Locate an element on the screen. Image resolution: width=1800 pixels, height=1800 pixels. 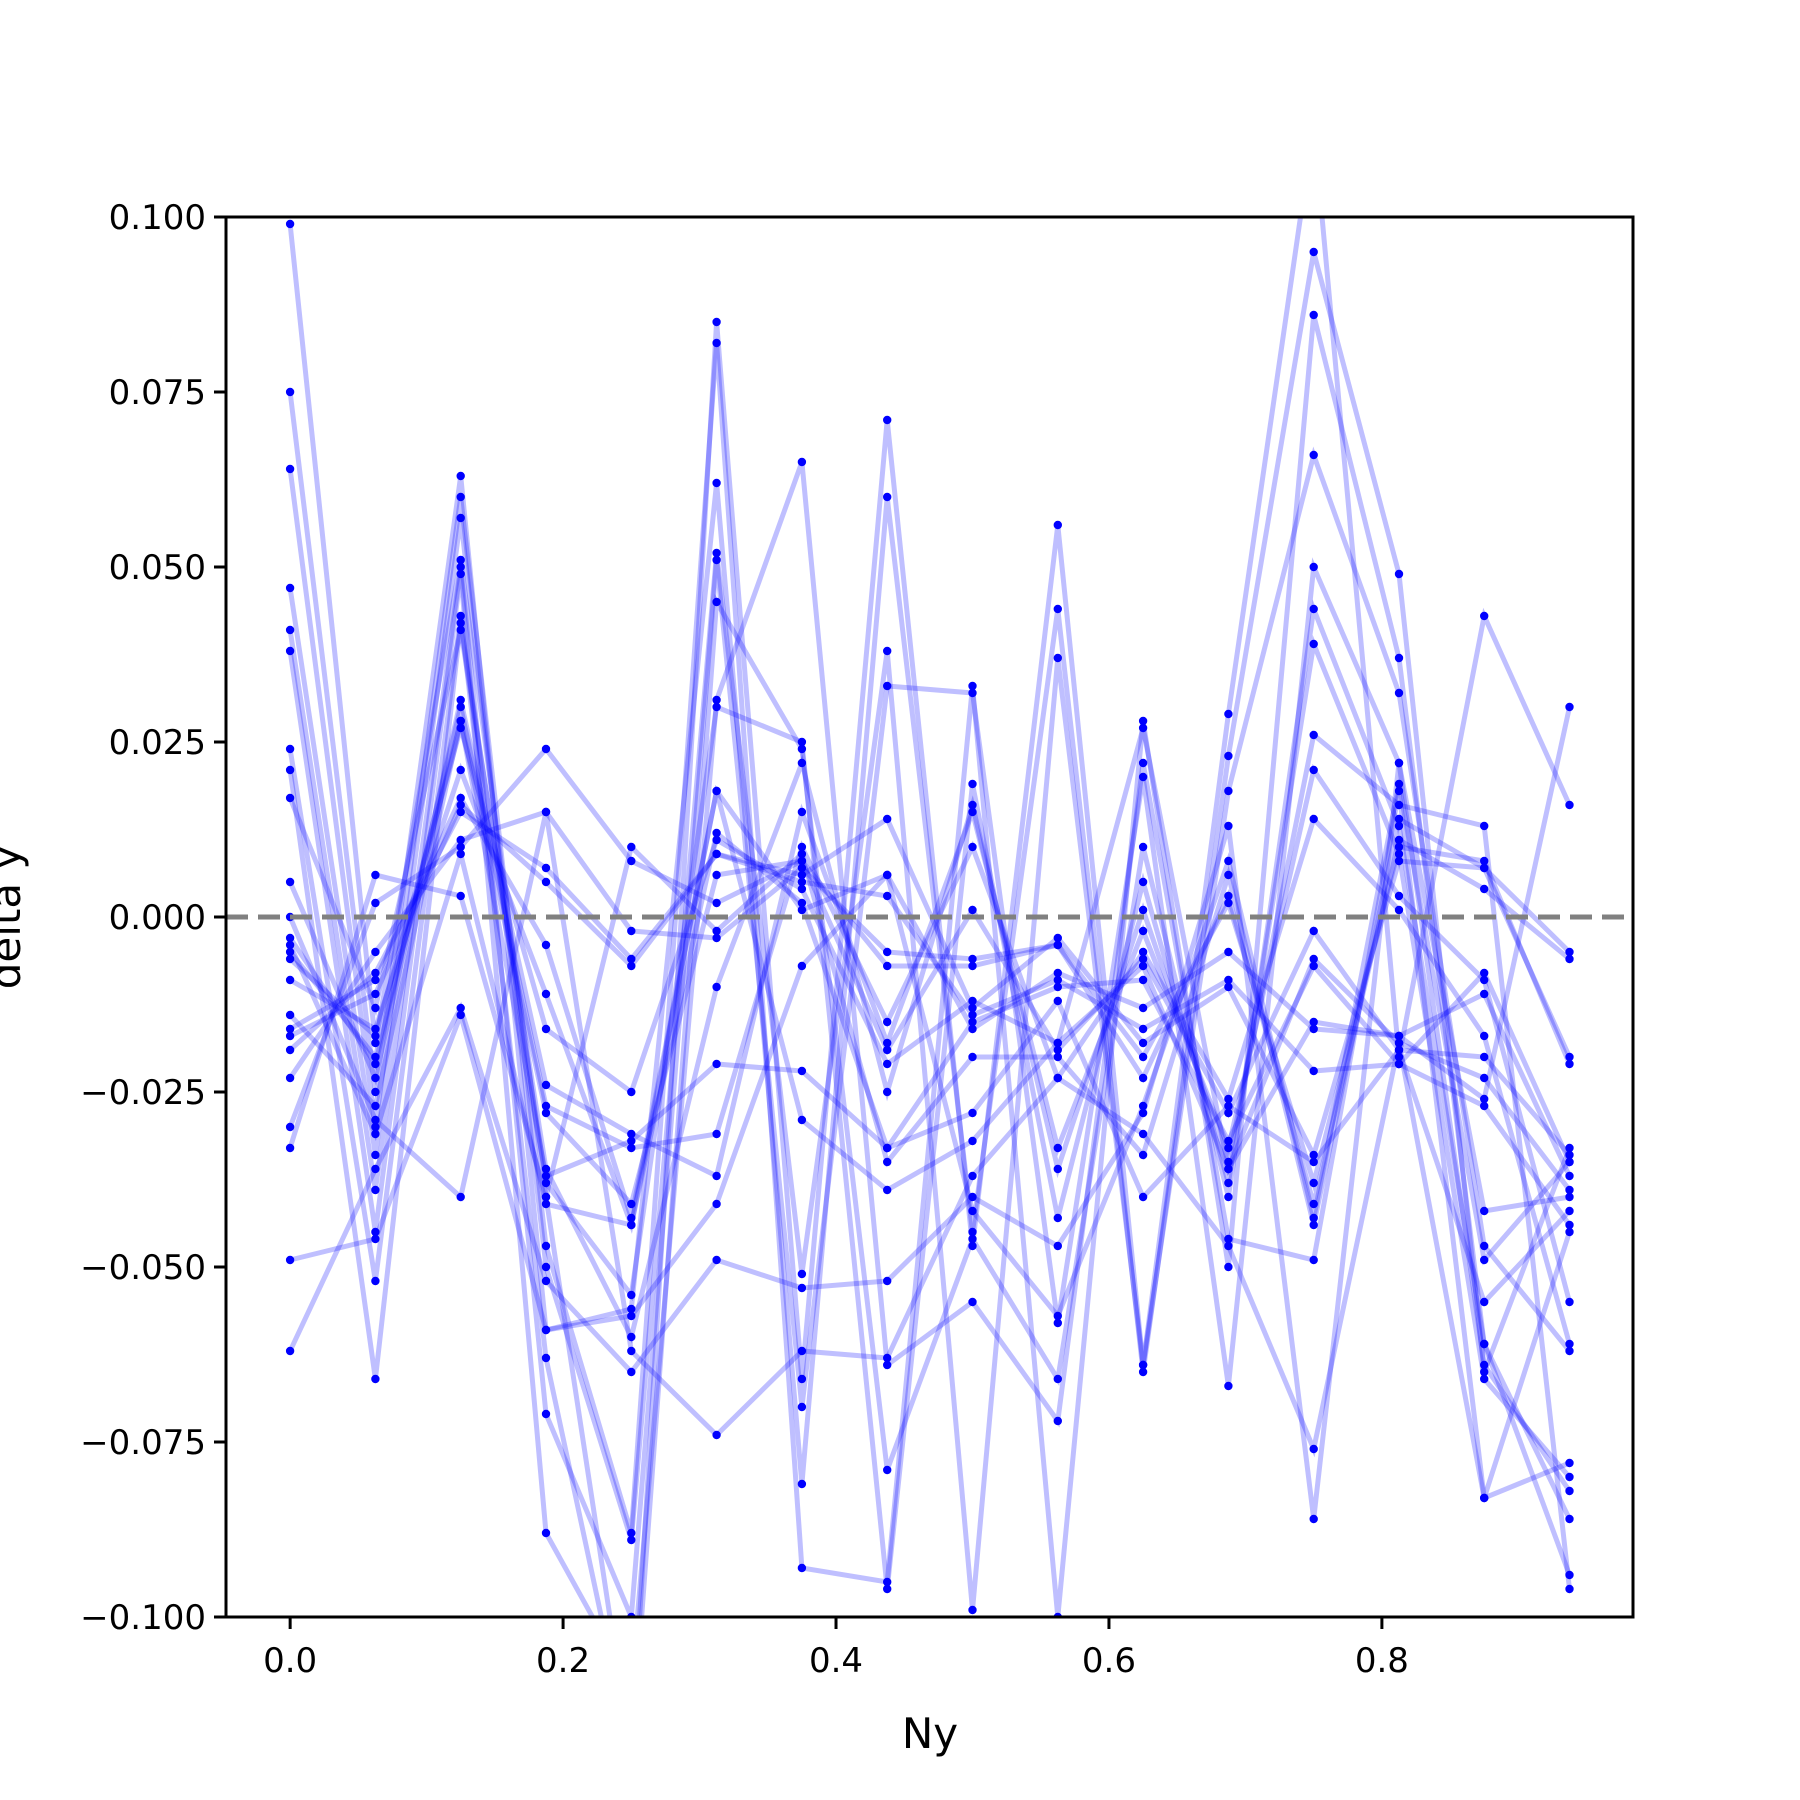
y-tick-label: −0.075 is located at coordinates (143, 1443).